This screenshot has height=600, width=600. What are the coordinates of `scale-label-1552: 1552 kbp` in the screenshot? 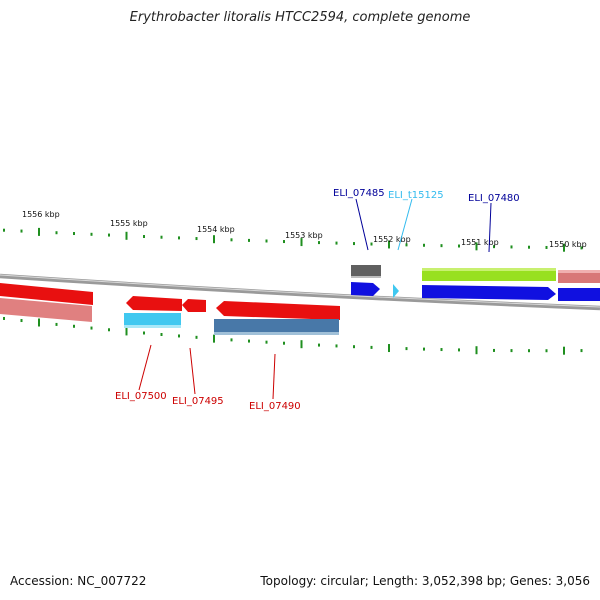 It's located at (392, 239).